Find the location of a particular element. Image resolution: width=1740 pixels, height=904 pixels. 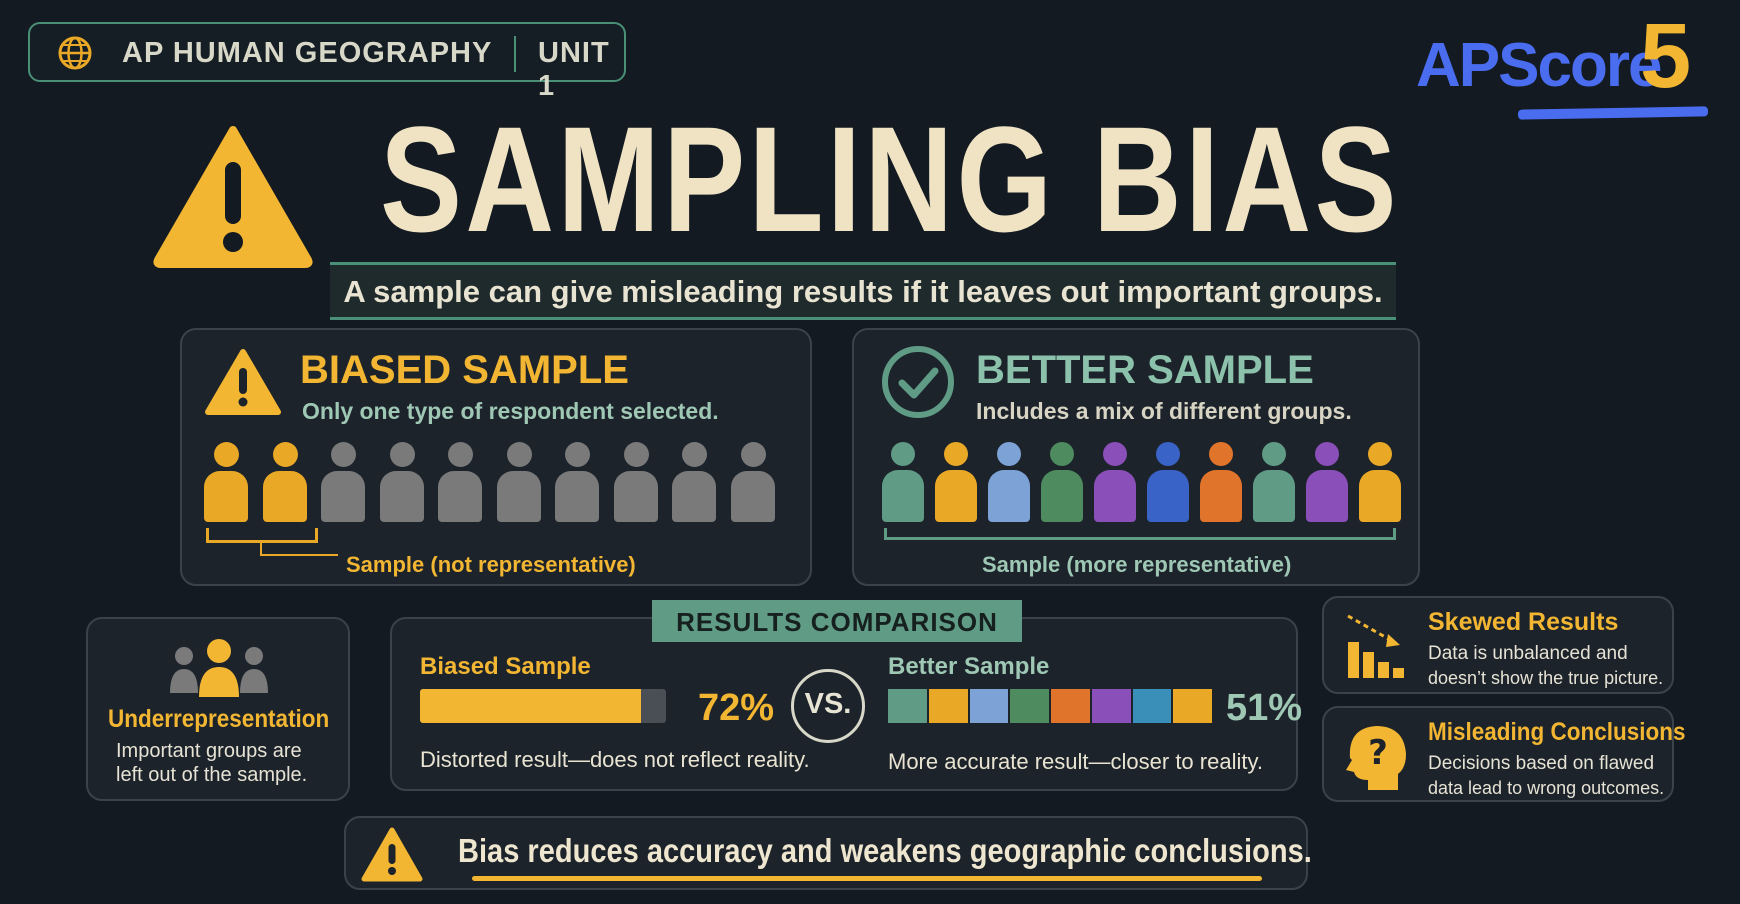

results-comparison-title: RESULTS COMPARISON is located at coordinates (837, 622).